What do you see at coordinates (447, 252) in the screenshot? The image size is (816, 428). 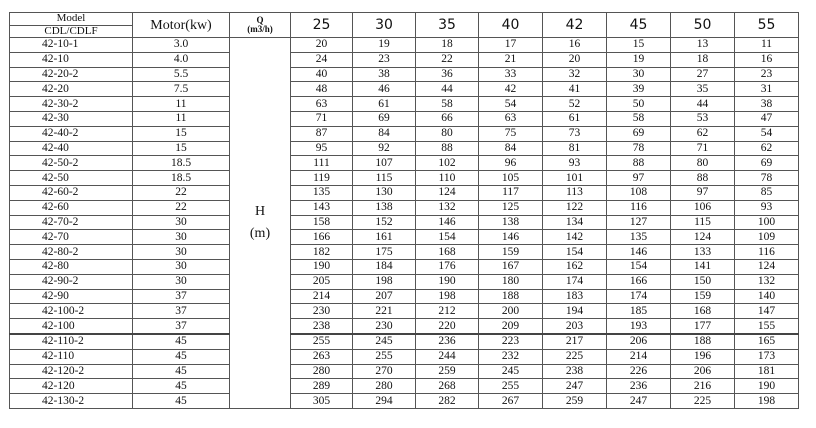 I see `head-value-cell: 168` at bounding box center [447, 252].